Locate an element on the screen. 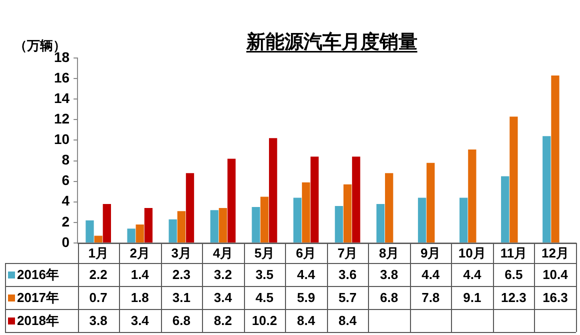 The height and width of the screenshot is (335, 580). data-label: 1.8 is located at coordinates (139, 298).